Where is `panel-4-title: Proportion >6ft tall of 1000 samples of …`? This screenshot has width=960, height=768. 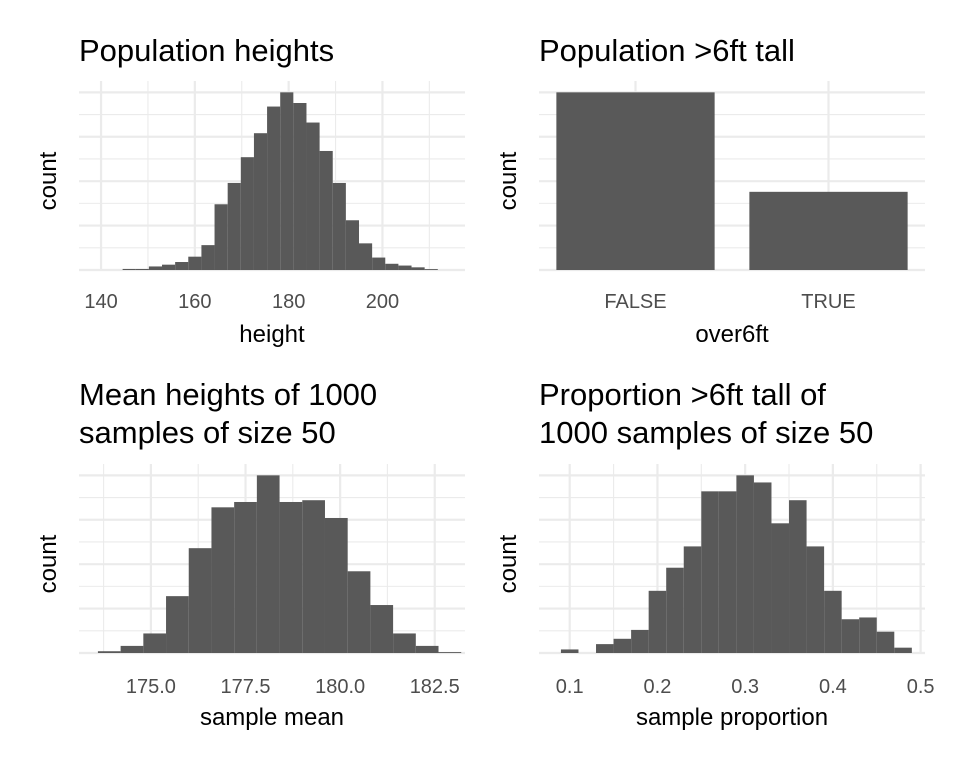
panel-4-title: Proportion >6ft tall of 1000 samples of … is located at coordinates (706, 413).